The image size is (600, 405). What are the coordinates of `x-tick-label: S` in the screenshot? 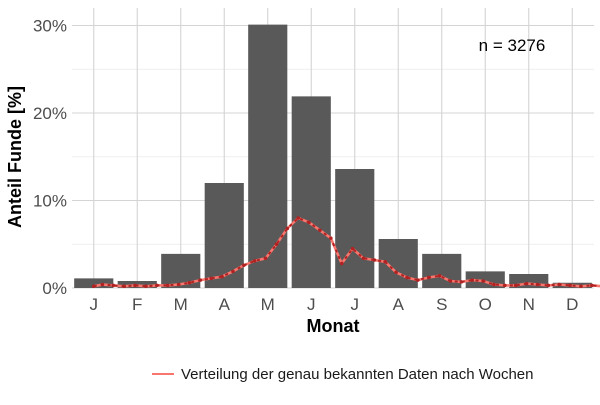 It's located at (441, 304).